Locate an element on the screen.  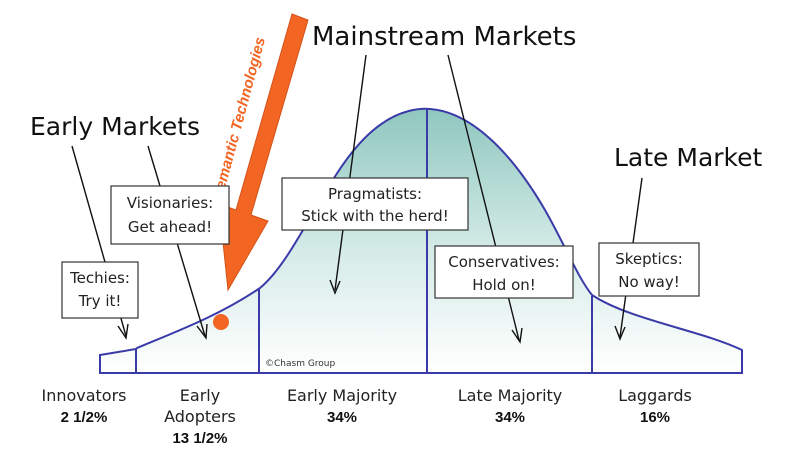
segment-early-adopters-label-line1: Early is located at coordinates (200, 395).